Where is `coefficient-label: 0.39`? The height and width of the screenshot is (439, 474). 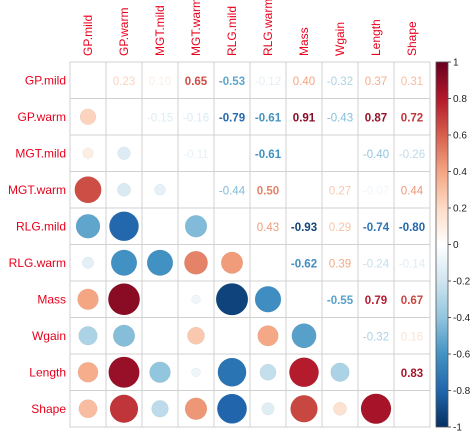
coefficient-label: 0.39 is located at coordinates (340, 264).